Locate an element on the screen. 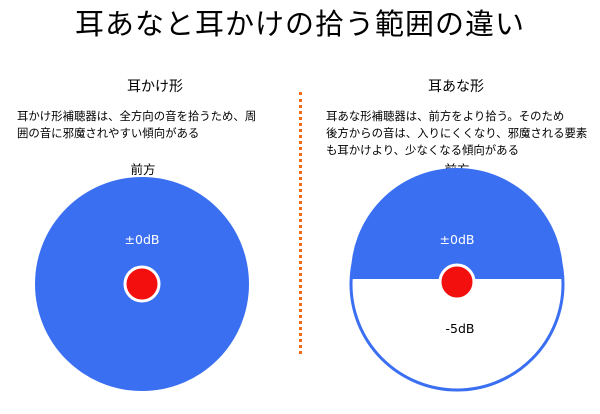 This screenshot has height=414, width=600. bte-heading: 耳かけ形 is located at coordinates (155, 87).